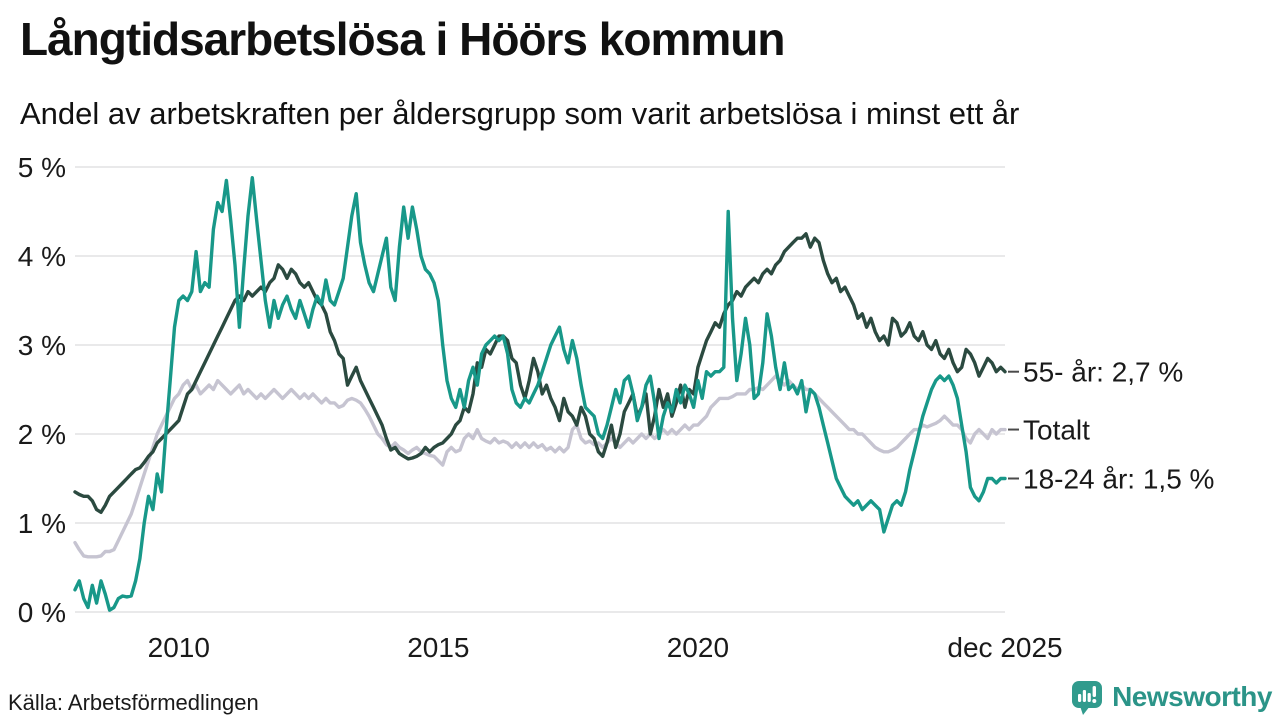 The width and height of the screenshot is (1280, 720). Describe the element at coordinates (1004, 647) in the screenshot. I see `x-tick-label: dec 2025` at that location.